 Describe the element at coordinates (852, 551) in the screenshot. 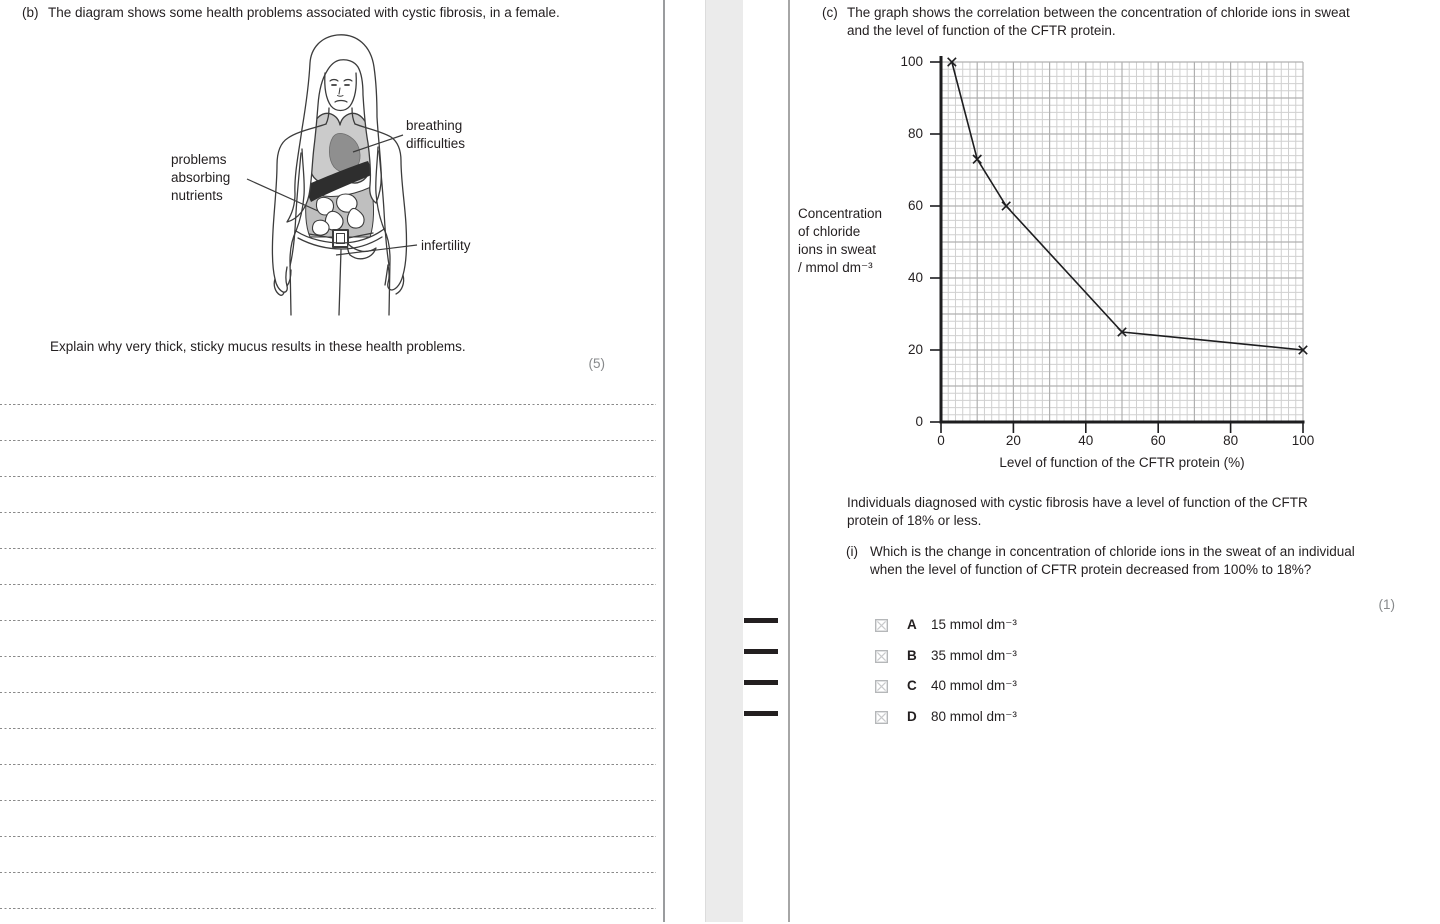

I see `question-i-number: (i)` at that location.